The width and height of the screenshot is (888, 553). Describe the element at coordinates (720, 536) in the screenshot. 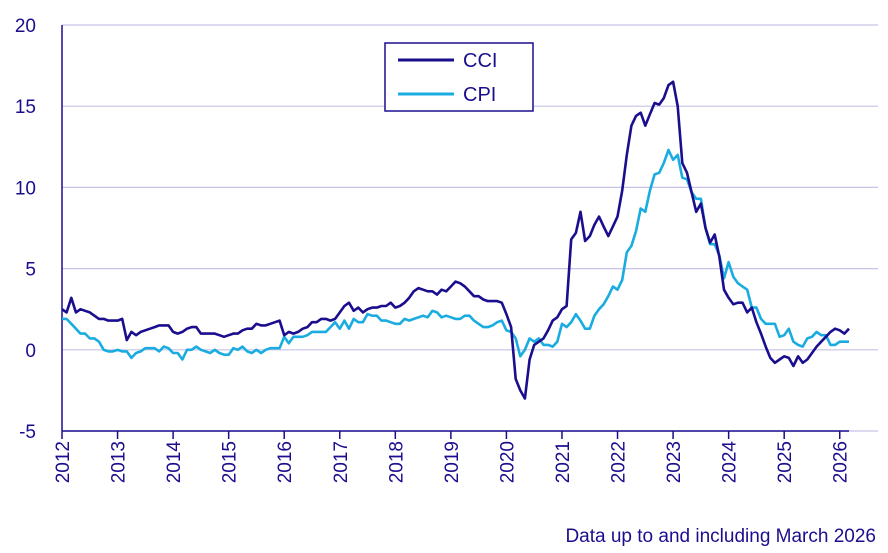

I see `data-note: Data up to and including March 2026` at that location.